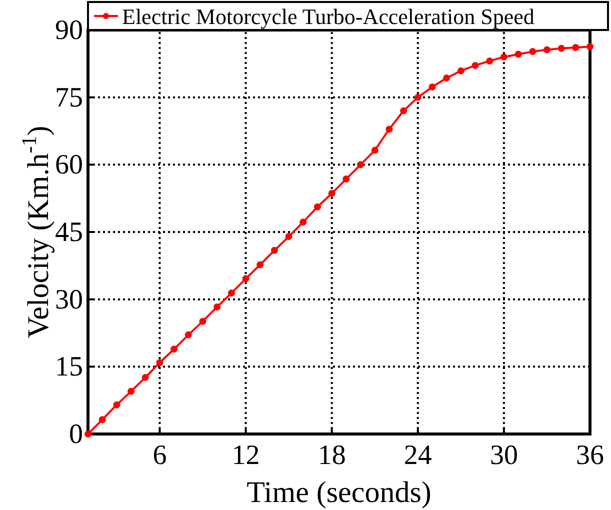 This screenshot has width=611, height=510. Describe the element at coordinates (69, 367) in the screenshot. I see `y-tick-label: 15` at that location.